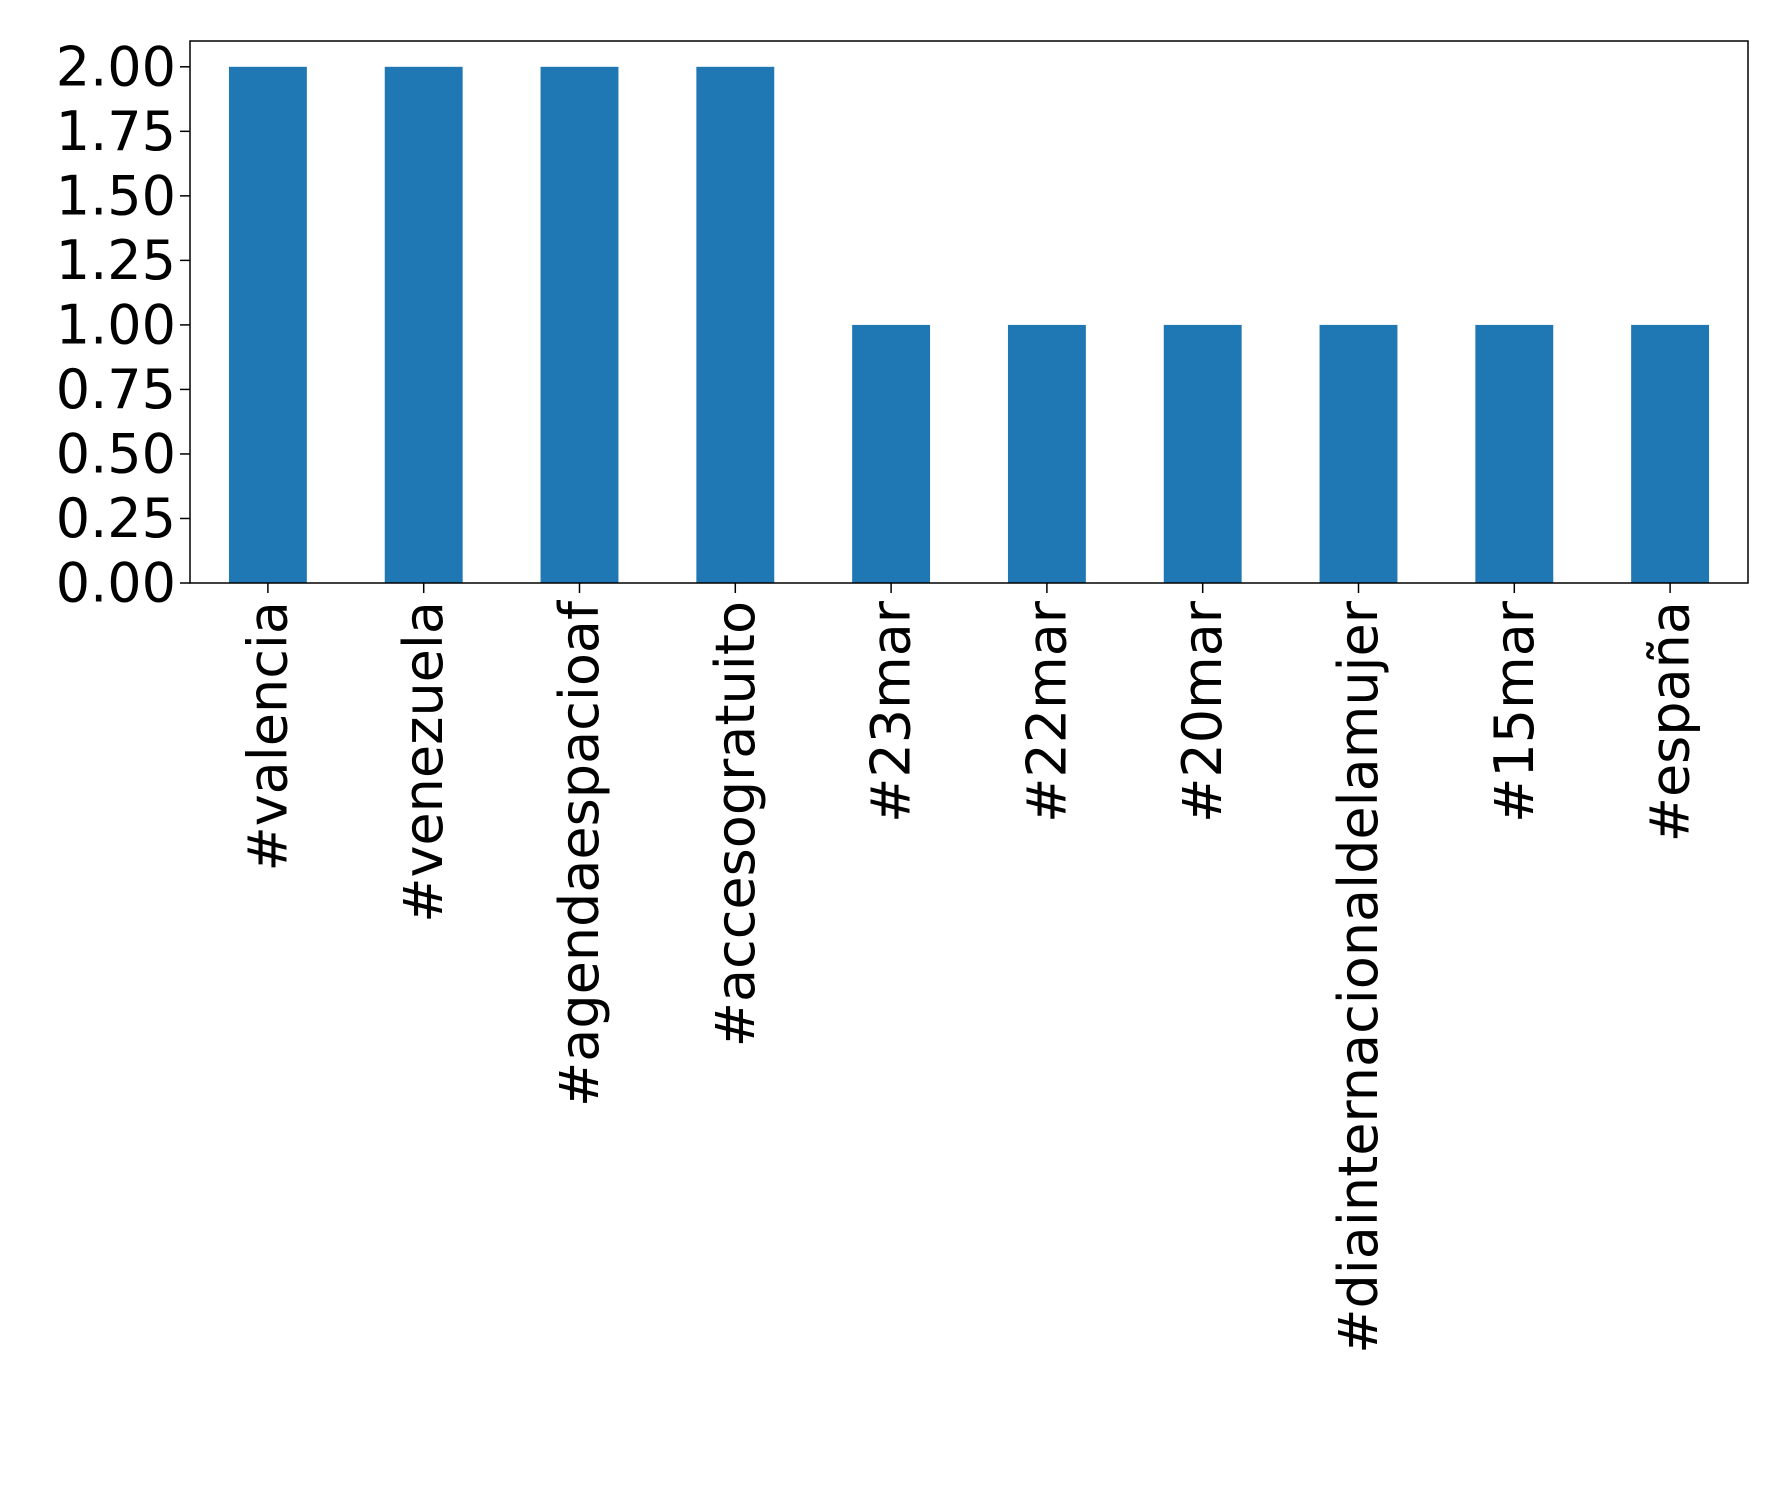 The height and width of the screenshot is (1499, 1778). I want to click on y-tick-label: 2.00, so click(116, 66).